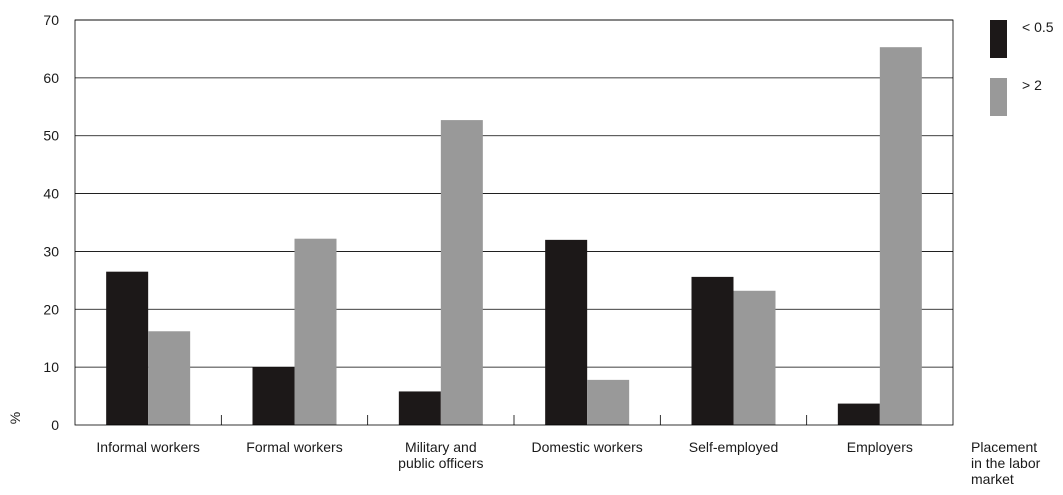 This screenshot has height=495, width=1063. I want to click on y-tick-label: 10, so click(51, 367).